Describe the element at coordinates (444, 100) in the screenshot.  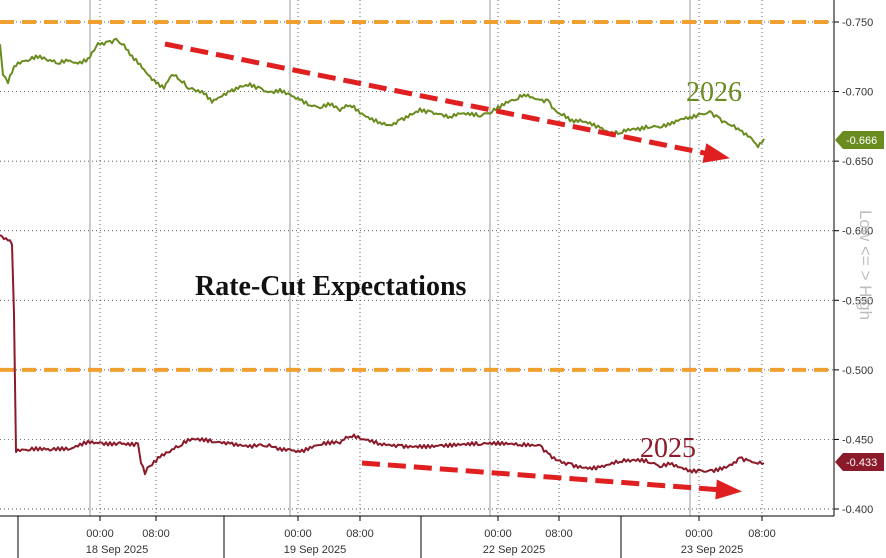
I see `trend-arrow-2026-shaft` at that location.